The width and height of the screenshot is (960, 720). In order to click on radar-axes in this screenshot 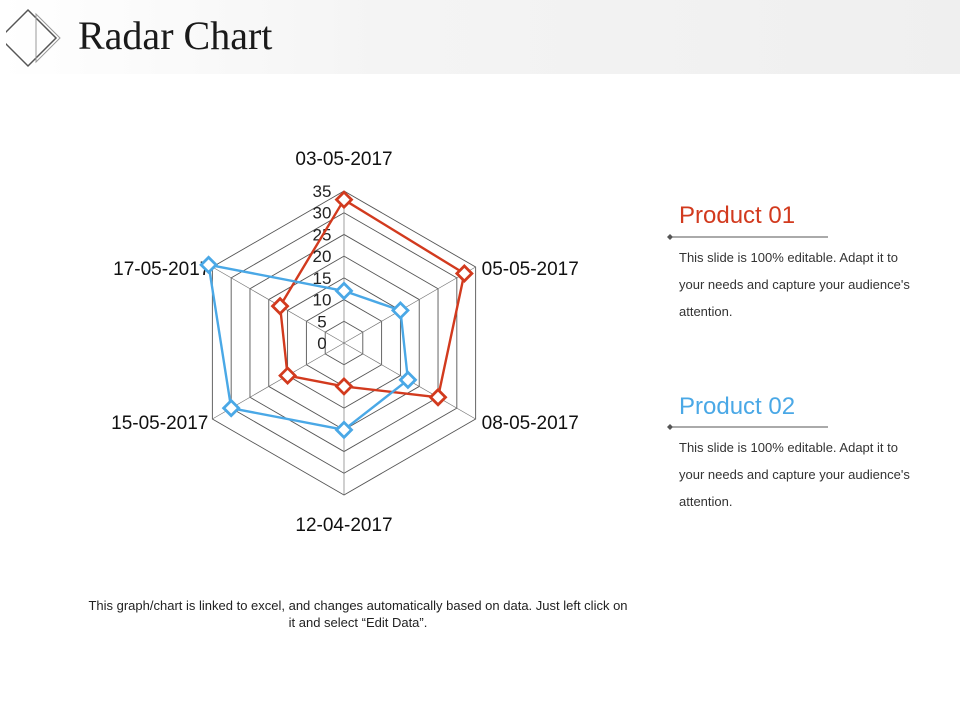, I will do `click(344, 343)`.